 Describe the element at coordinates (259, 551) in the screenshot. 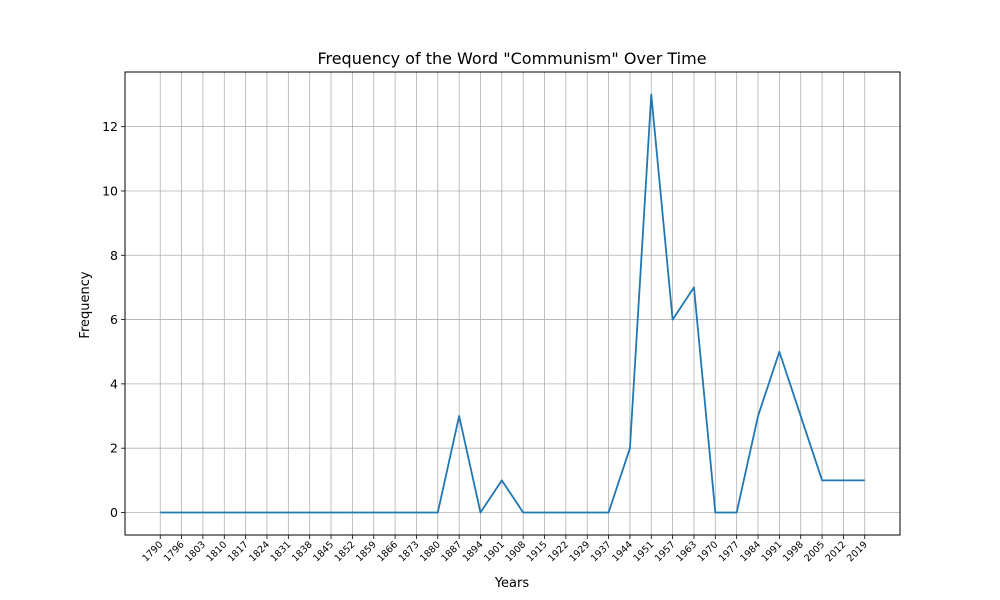

I see `x-tick-label: 1824` at that location.